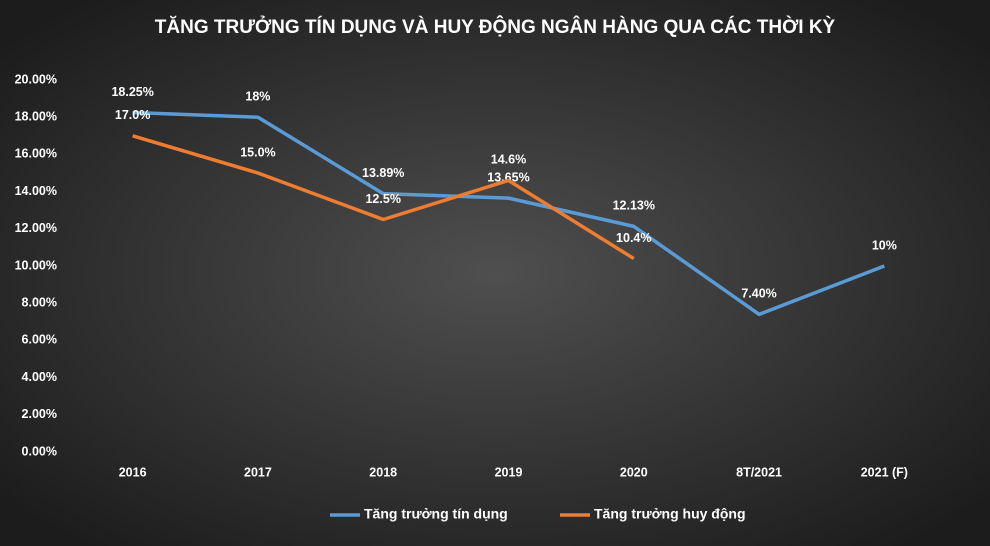 The width and height of the screenshot is (990, 546). Describe the element at coordinates (132, 92) in the screenshot. I see `data-label: 18.25%` at that location.